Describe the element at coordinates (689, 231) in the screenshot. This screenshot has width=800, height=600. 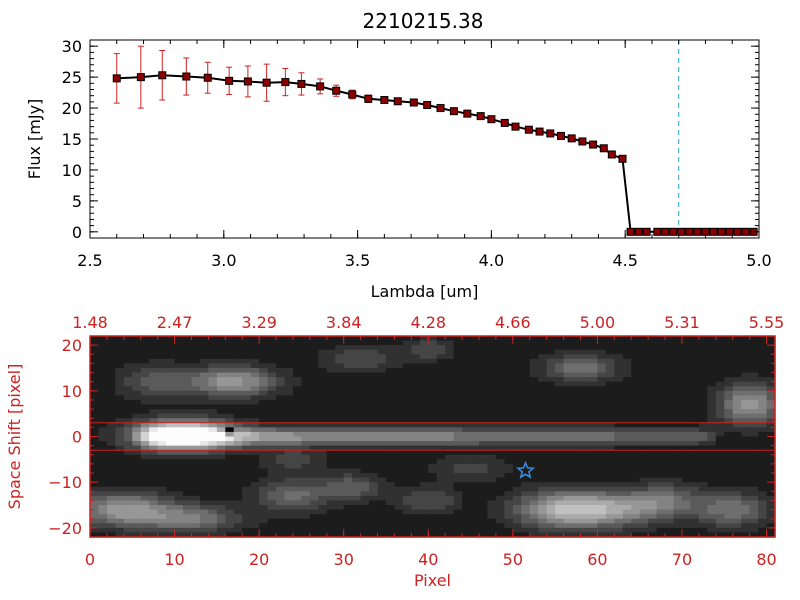
I see `flux-data-point` at that location.